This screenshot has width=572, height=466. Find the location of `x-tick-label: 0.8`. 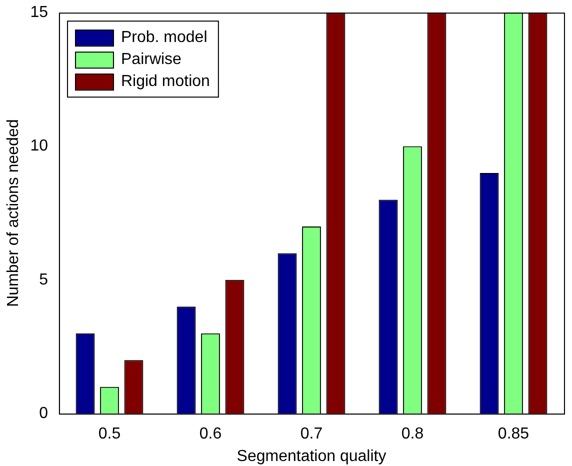

x-tick-label: 0.8 is located at coordinates (412, 434).